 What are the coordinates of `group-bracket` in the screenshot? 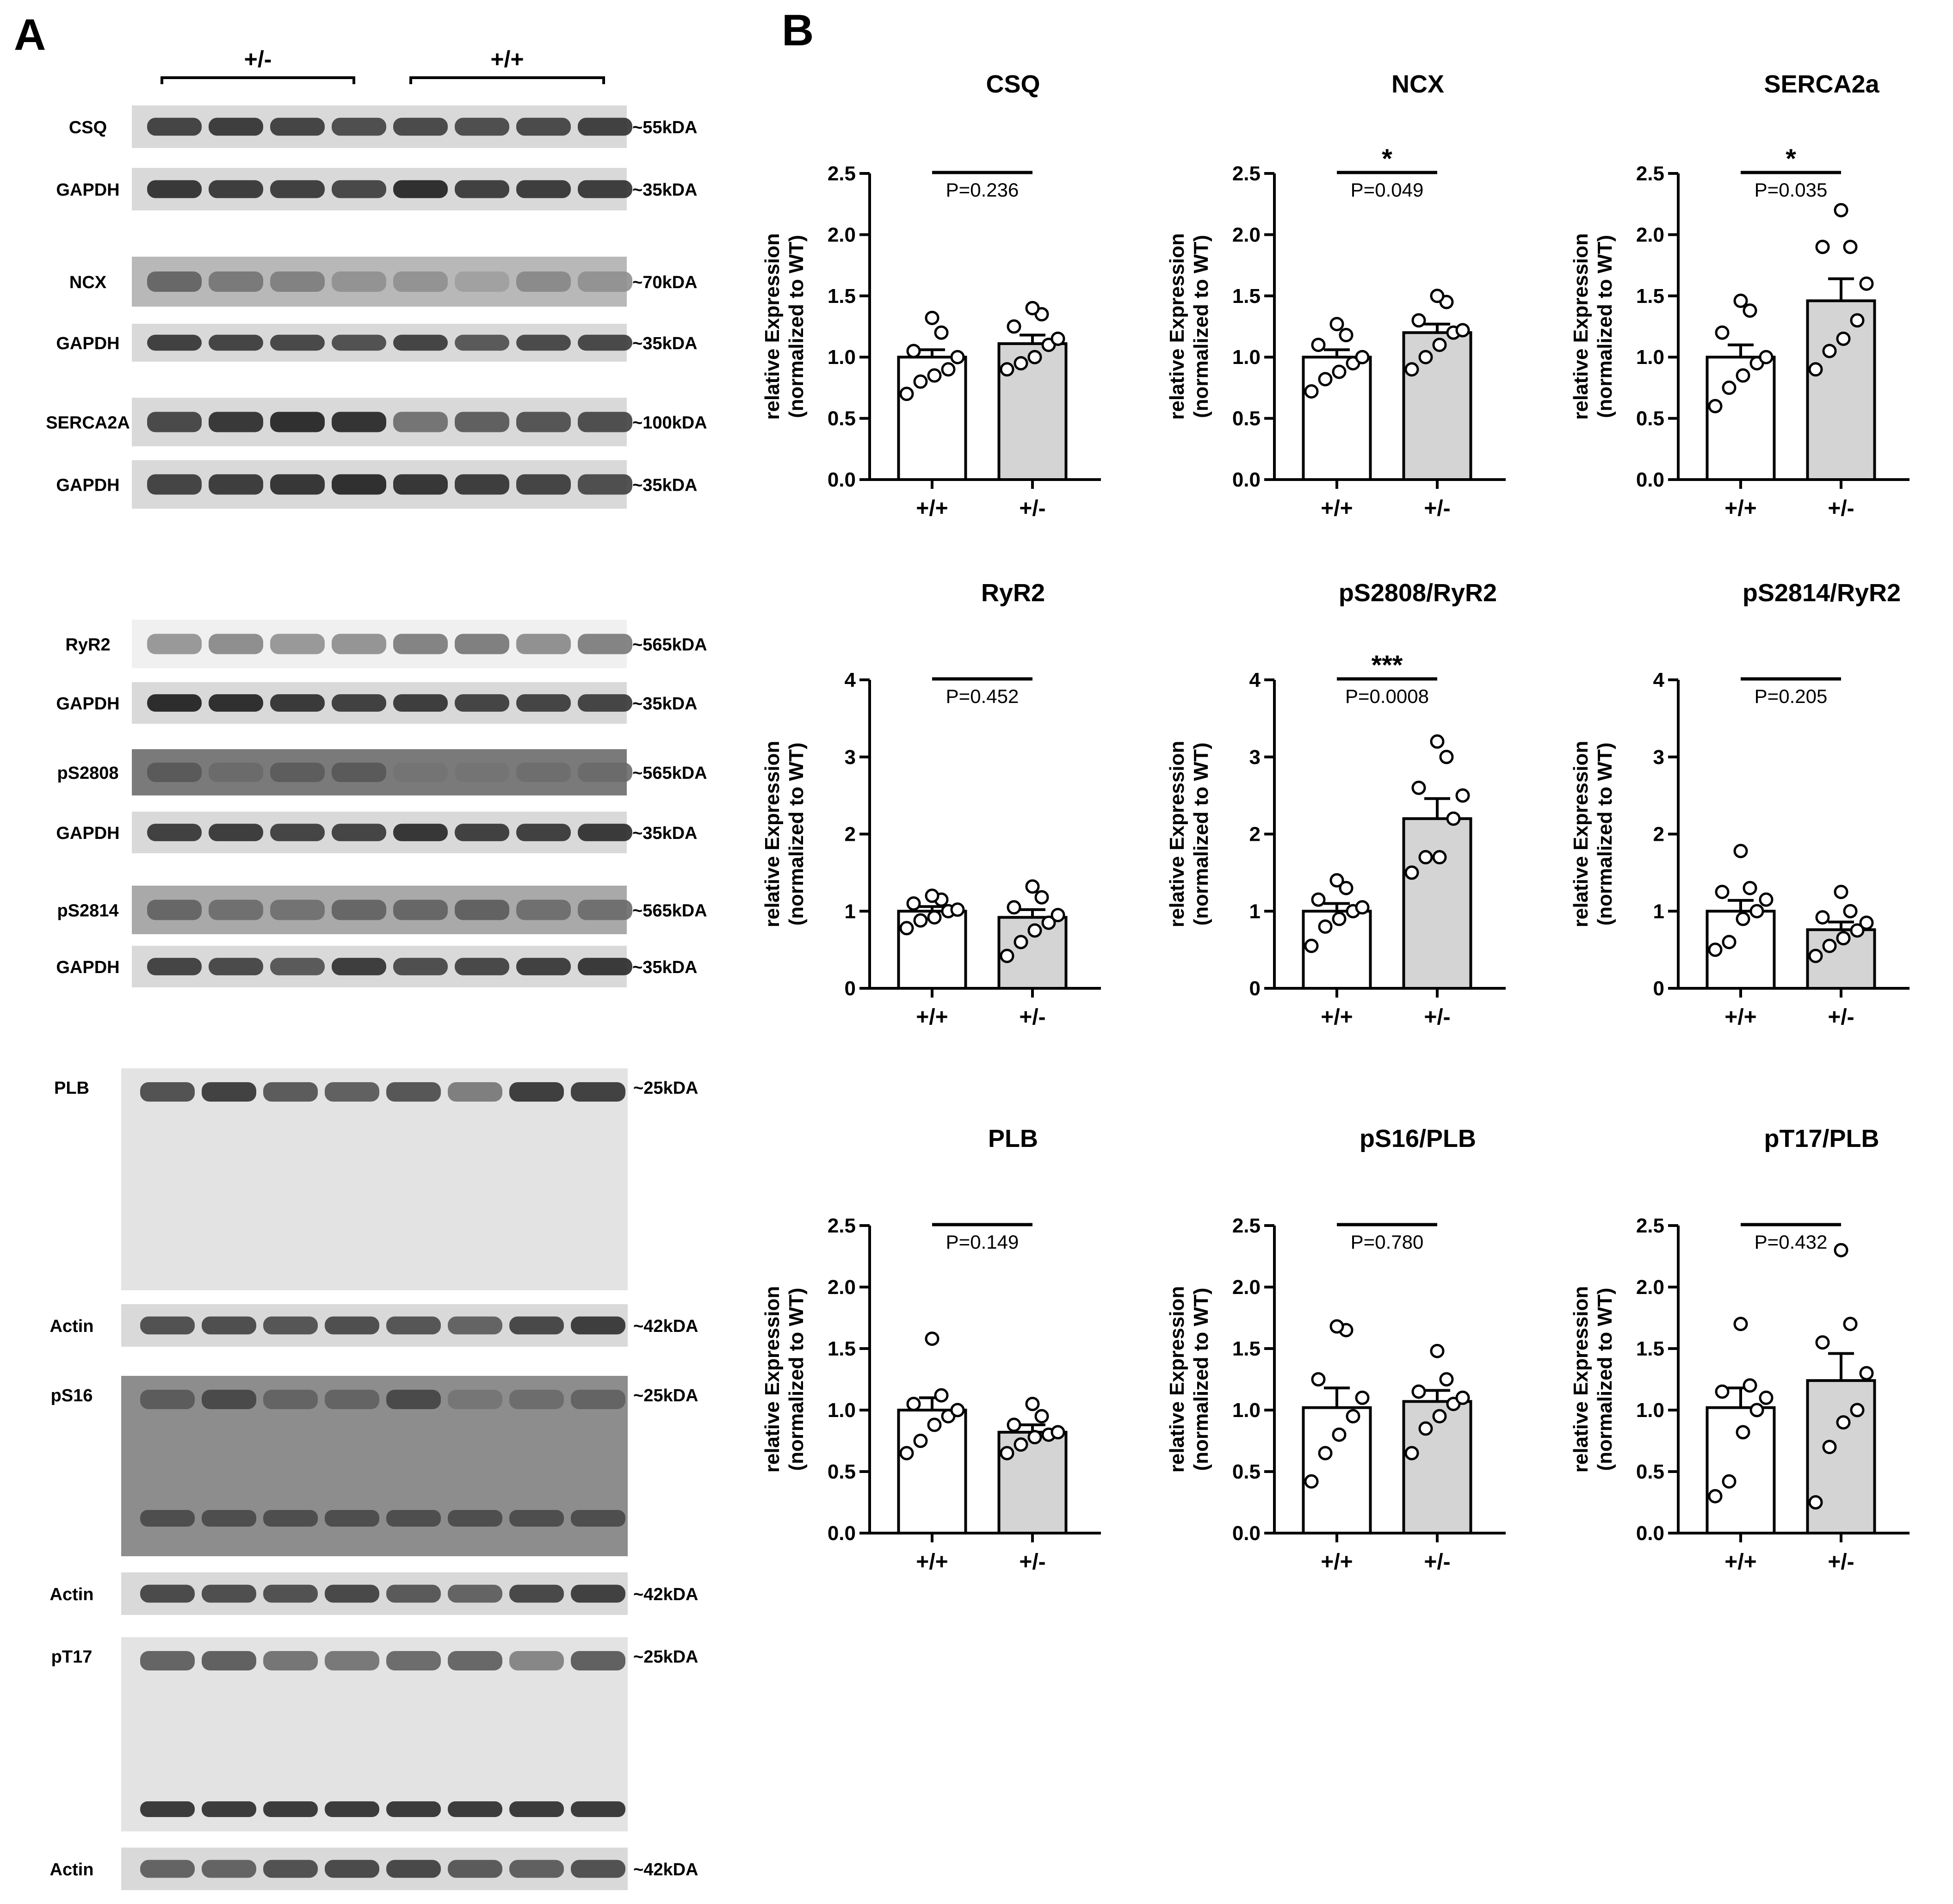 It's located at (507, 80).